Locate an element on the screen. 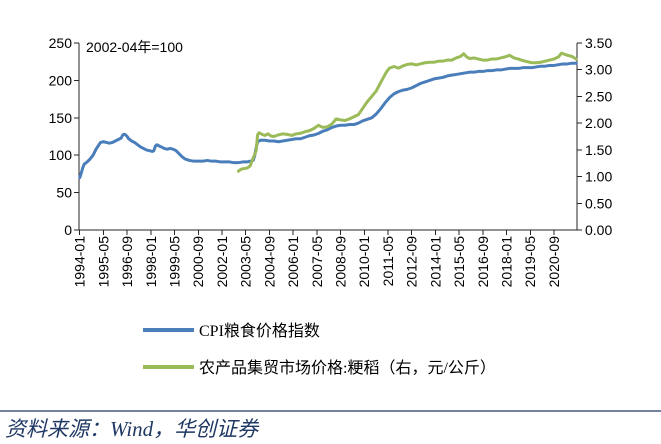 This screenshot has width=661, height=444. legend: CPI粮食价格指数 农产品集贸市场价格:粳稻（右，元/公斤） is located at coordinates (319, 349).